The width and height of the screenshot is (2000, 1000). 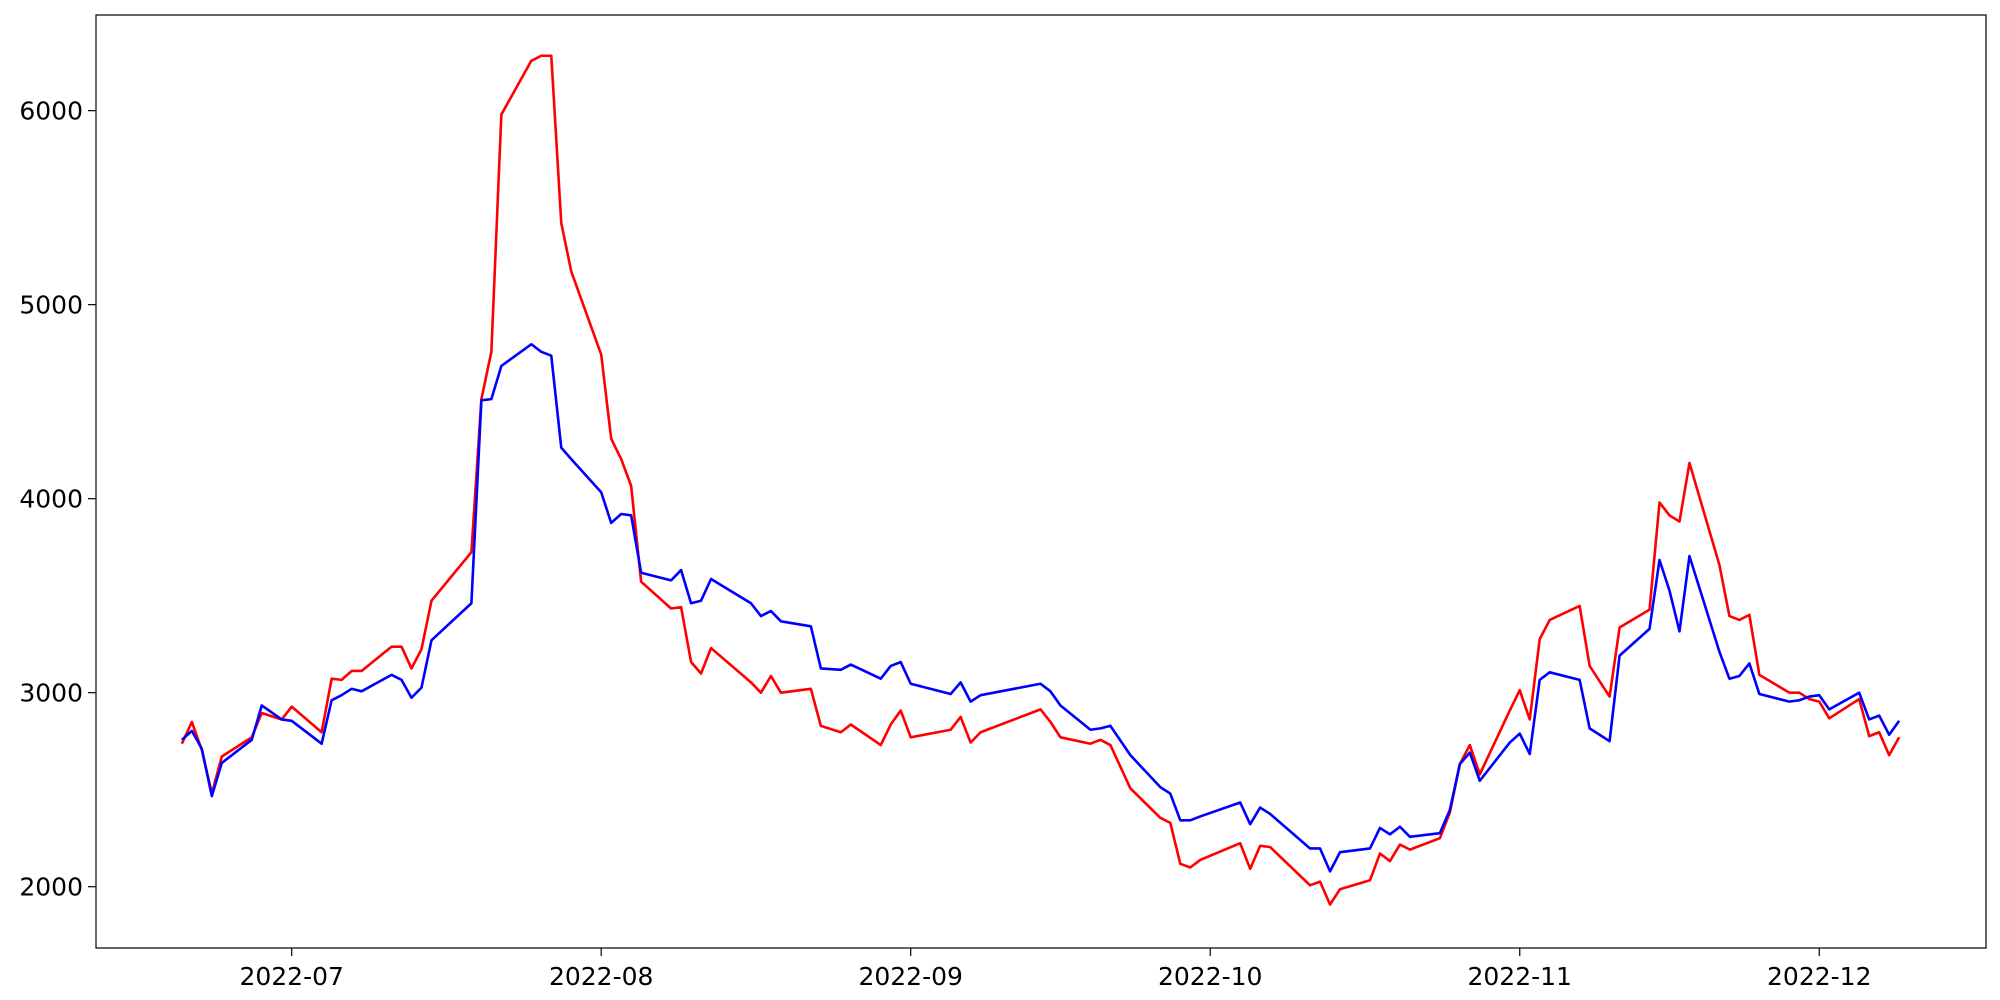 What do you see at coordinates (51, 499) in the screenshot?
I see `y-tick-label: 4000` at bounding box center [51, 499].